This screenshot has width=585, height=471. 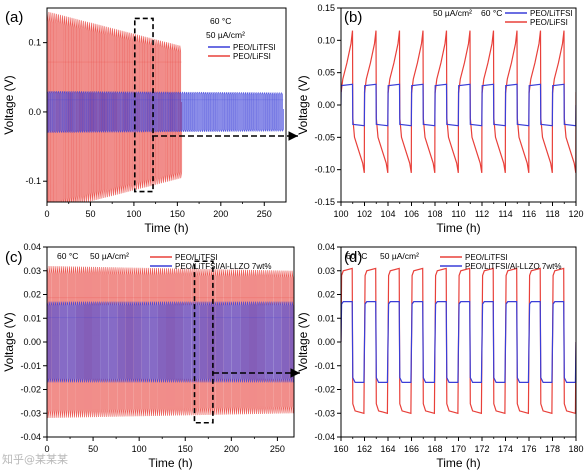 I want to click on x-tick-label: 172, so click(x=481, y=449).